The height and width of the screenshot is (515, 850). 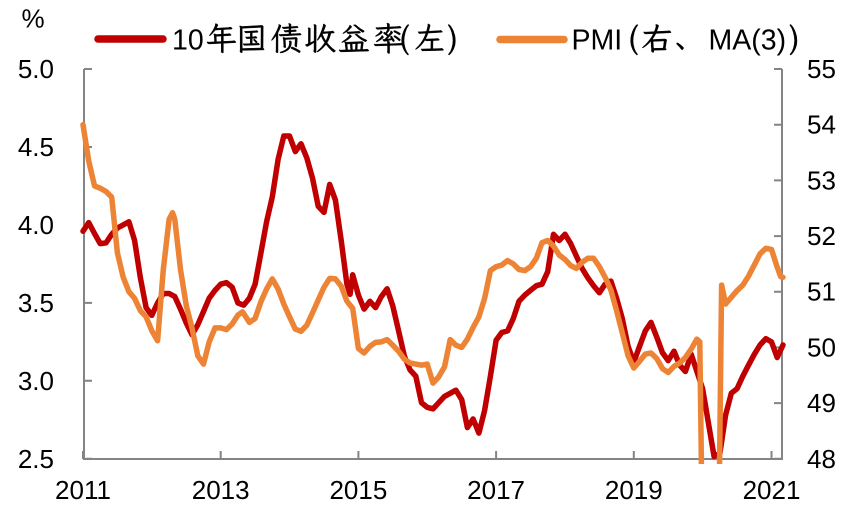 I want to click on svg-text: 3.5, so click(x=36, y=303).